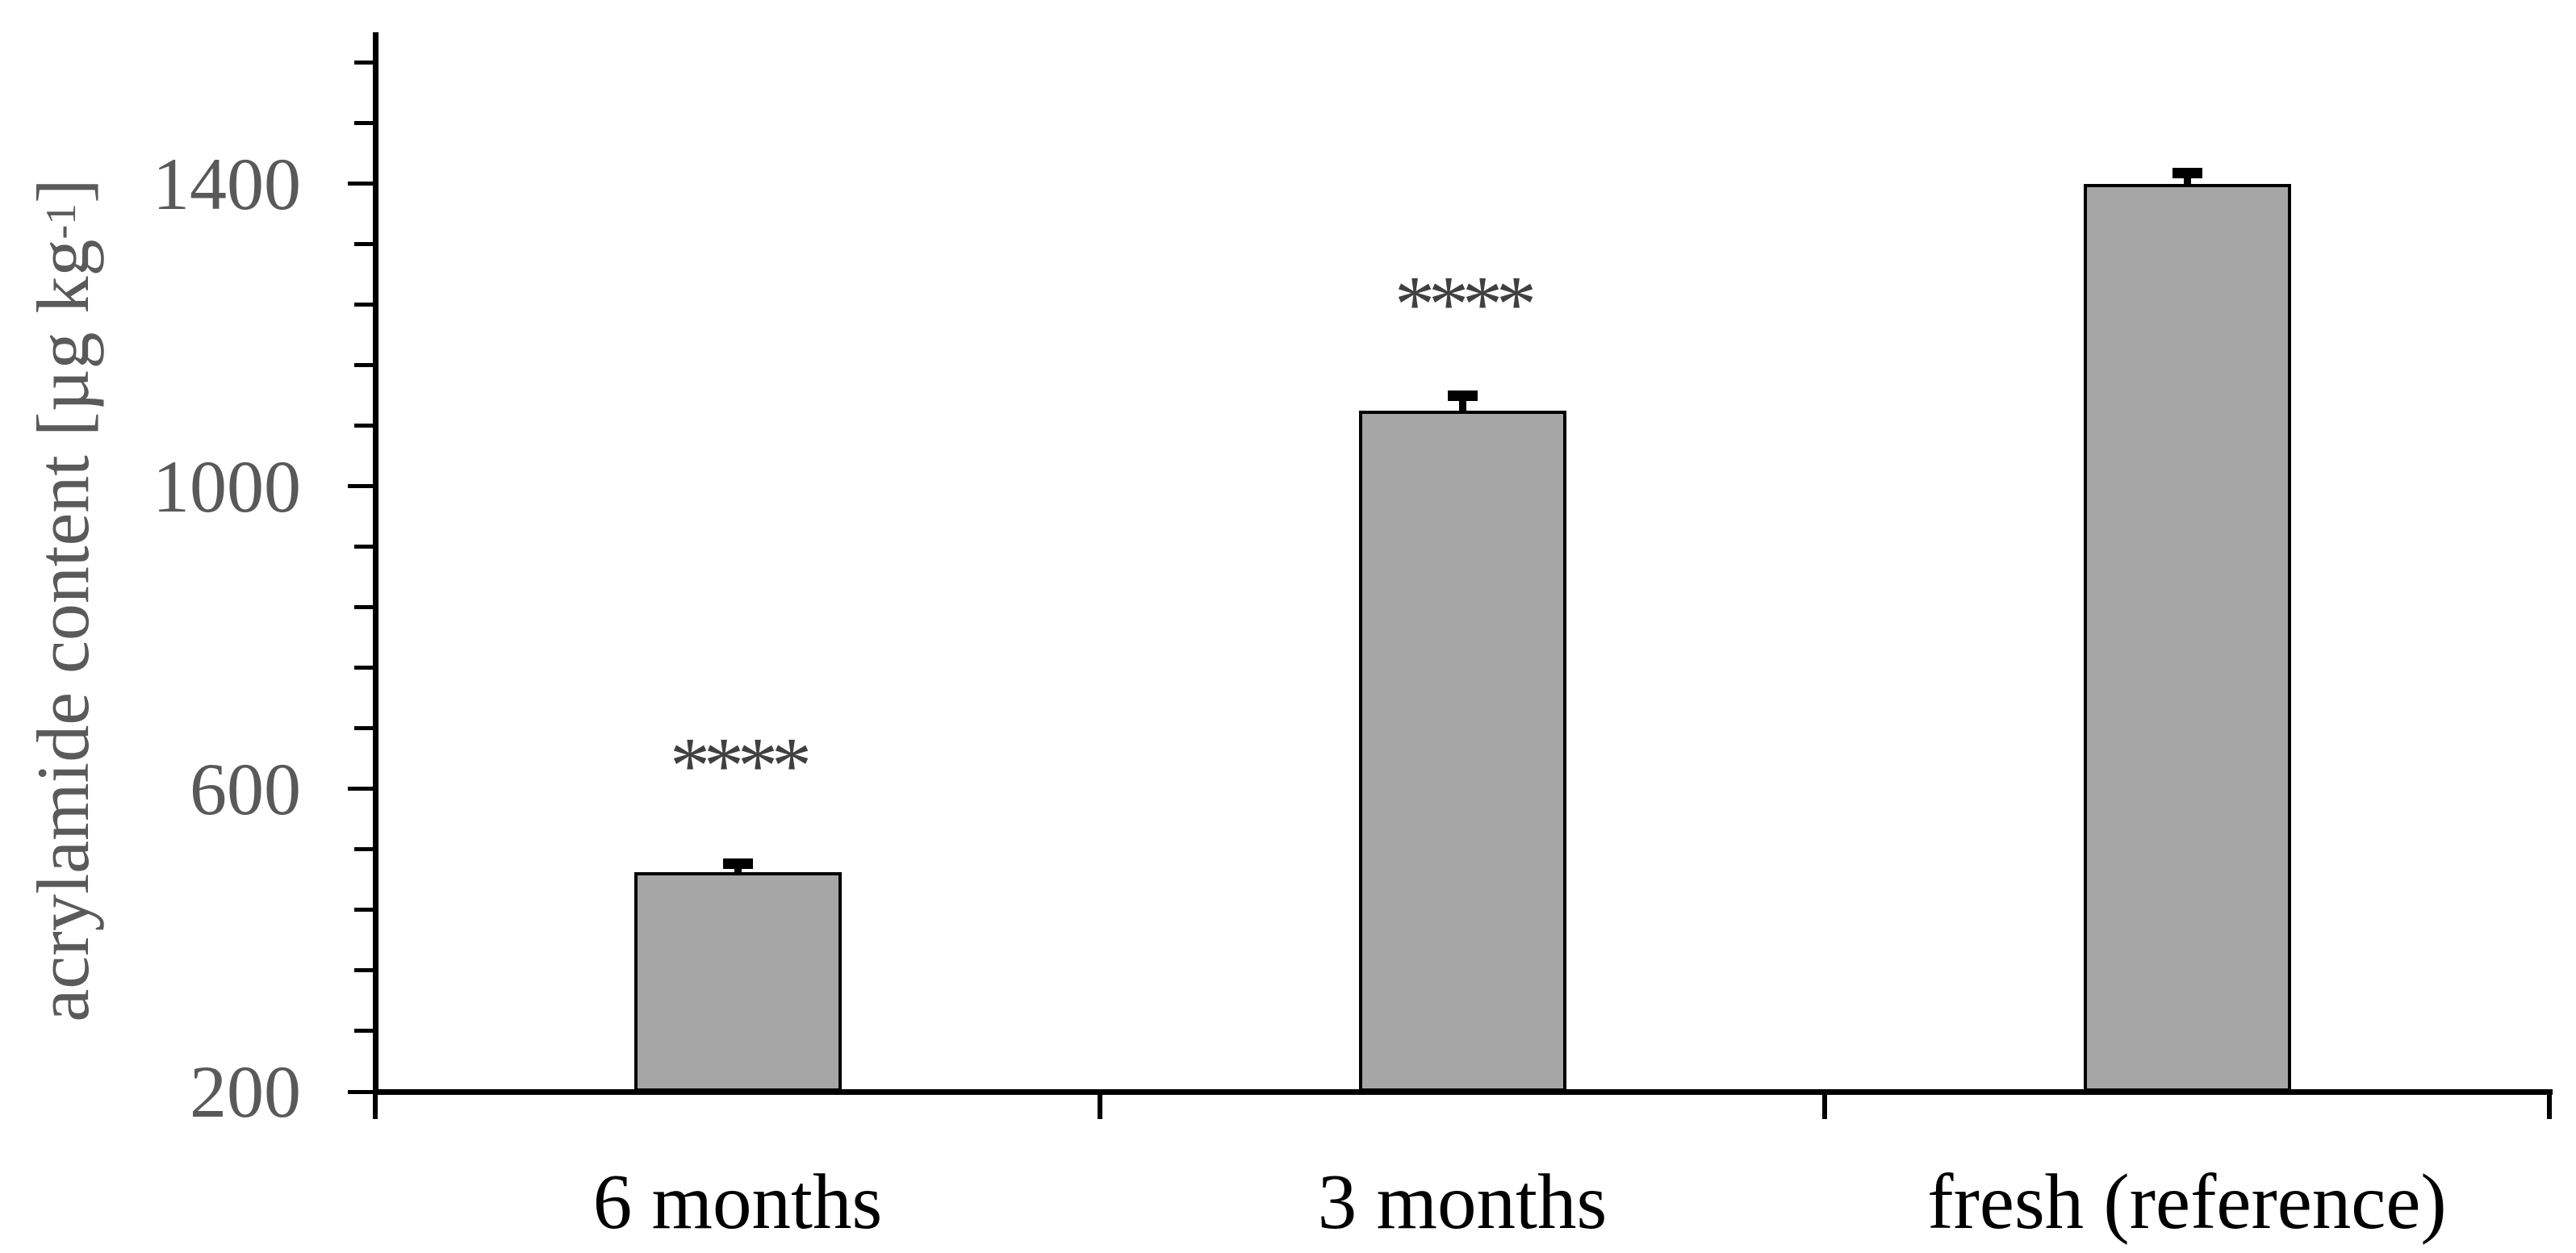  What do you see at coordinates (375, 563) in the screenshot?
I see `y-axis-line` at bounding box center [375, 563].